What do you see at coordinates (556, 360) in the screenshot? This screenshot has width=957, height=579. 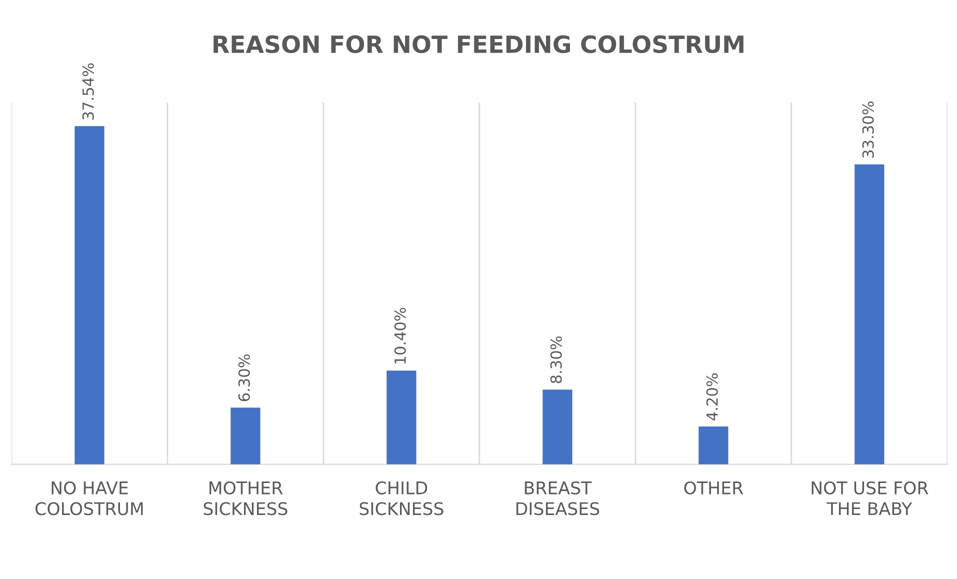 I see `data-label: 8.30%` at bounding box center [556, 360].